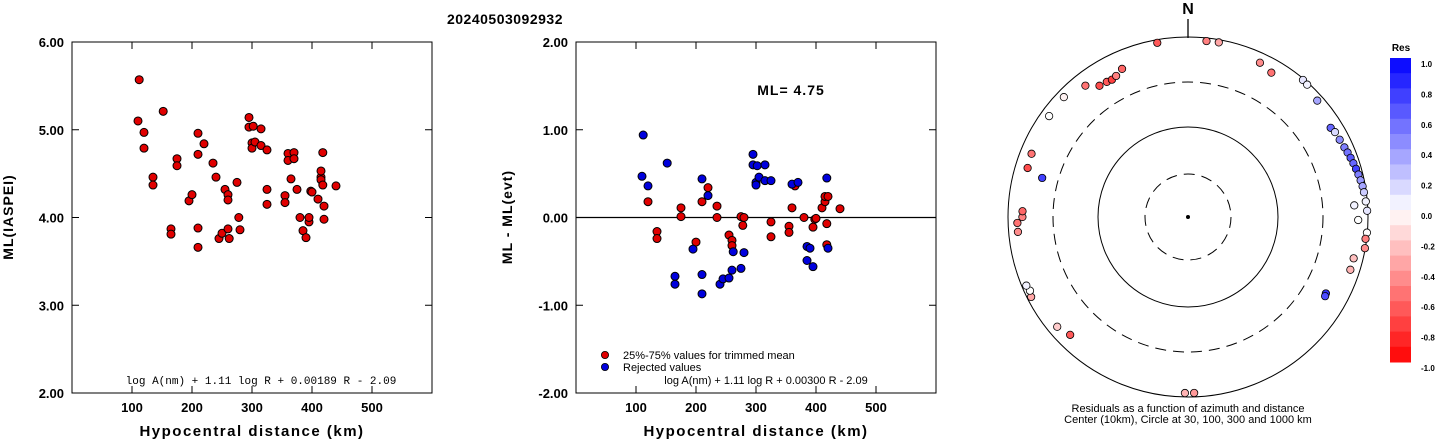  Describe the element at coordinates (8, 216) in the screenshot. I see `panel1-ylabel: ML(IASPEI)` at that location.